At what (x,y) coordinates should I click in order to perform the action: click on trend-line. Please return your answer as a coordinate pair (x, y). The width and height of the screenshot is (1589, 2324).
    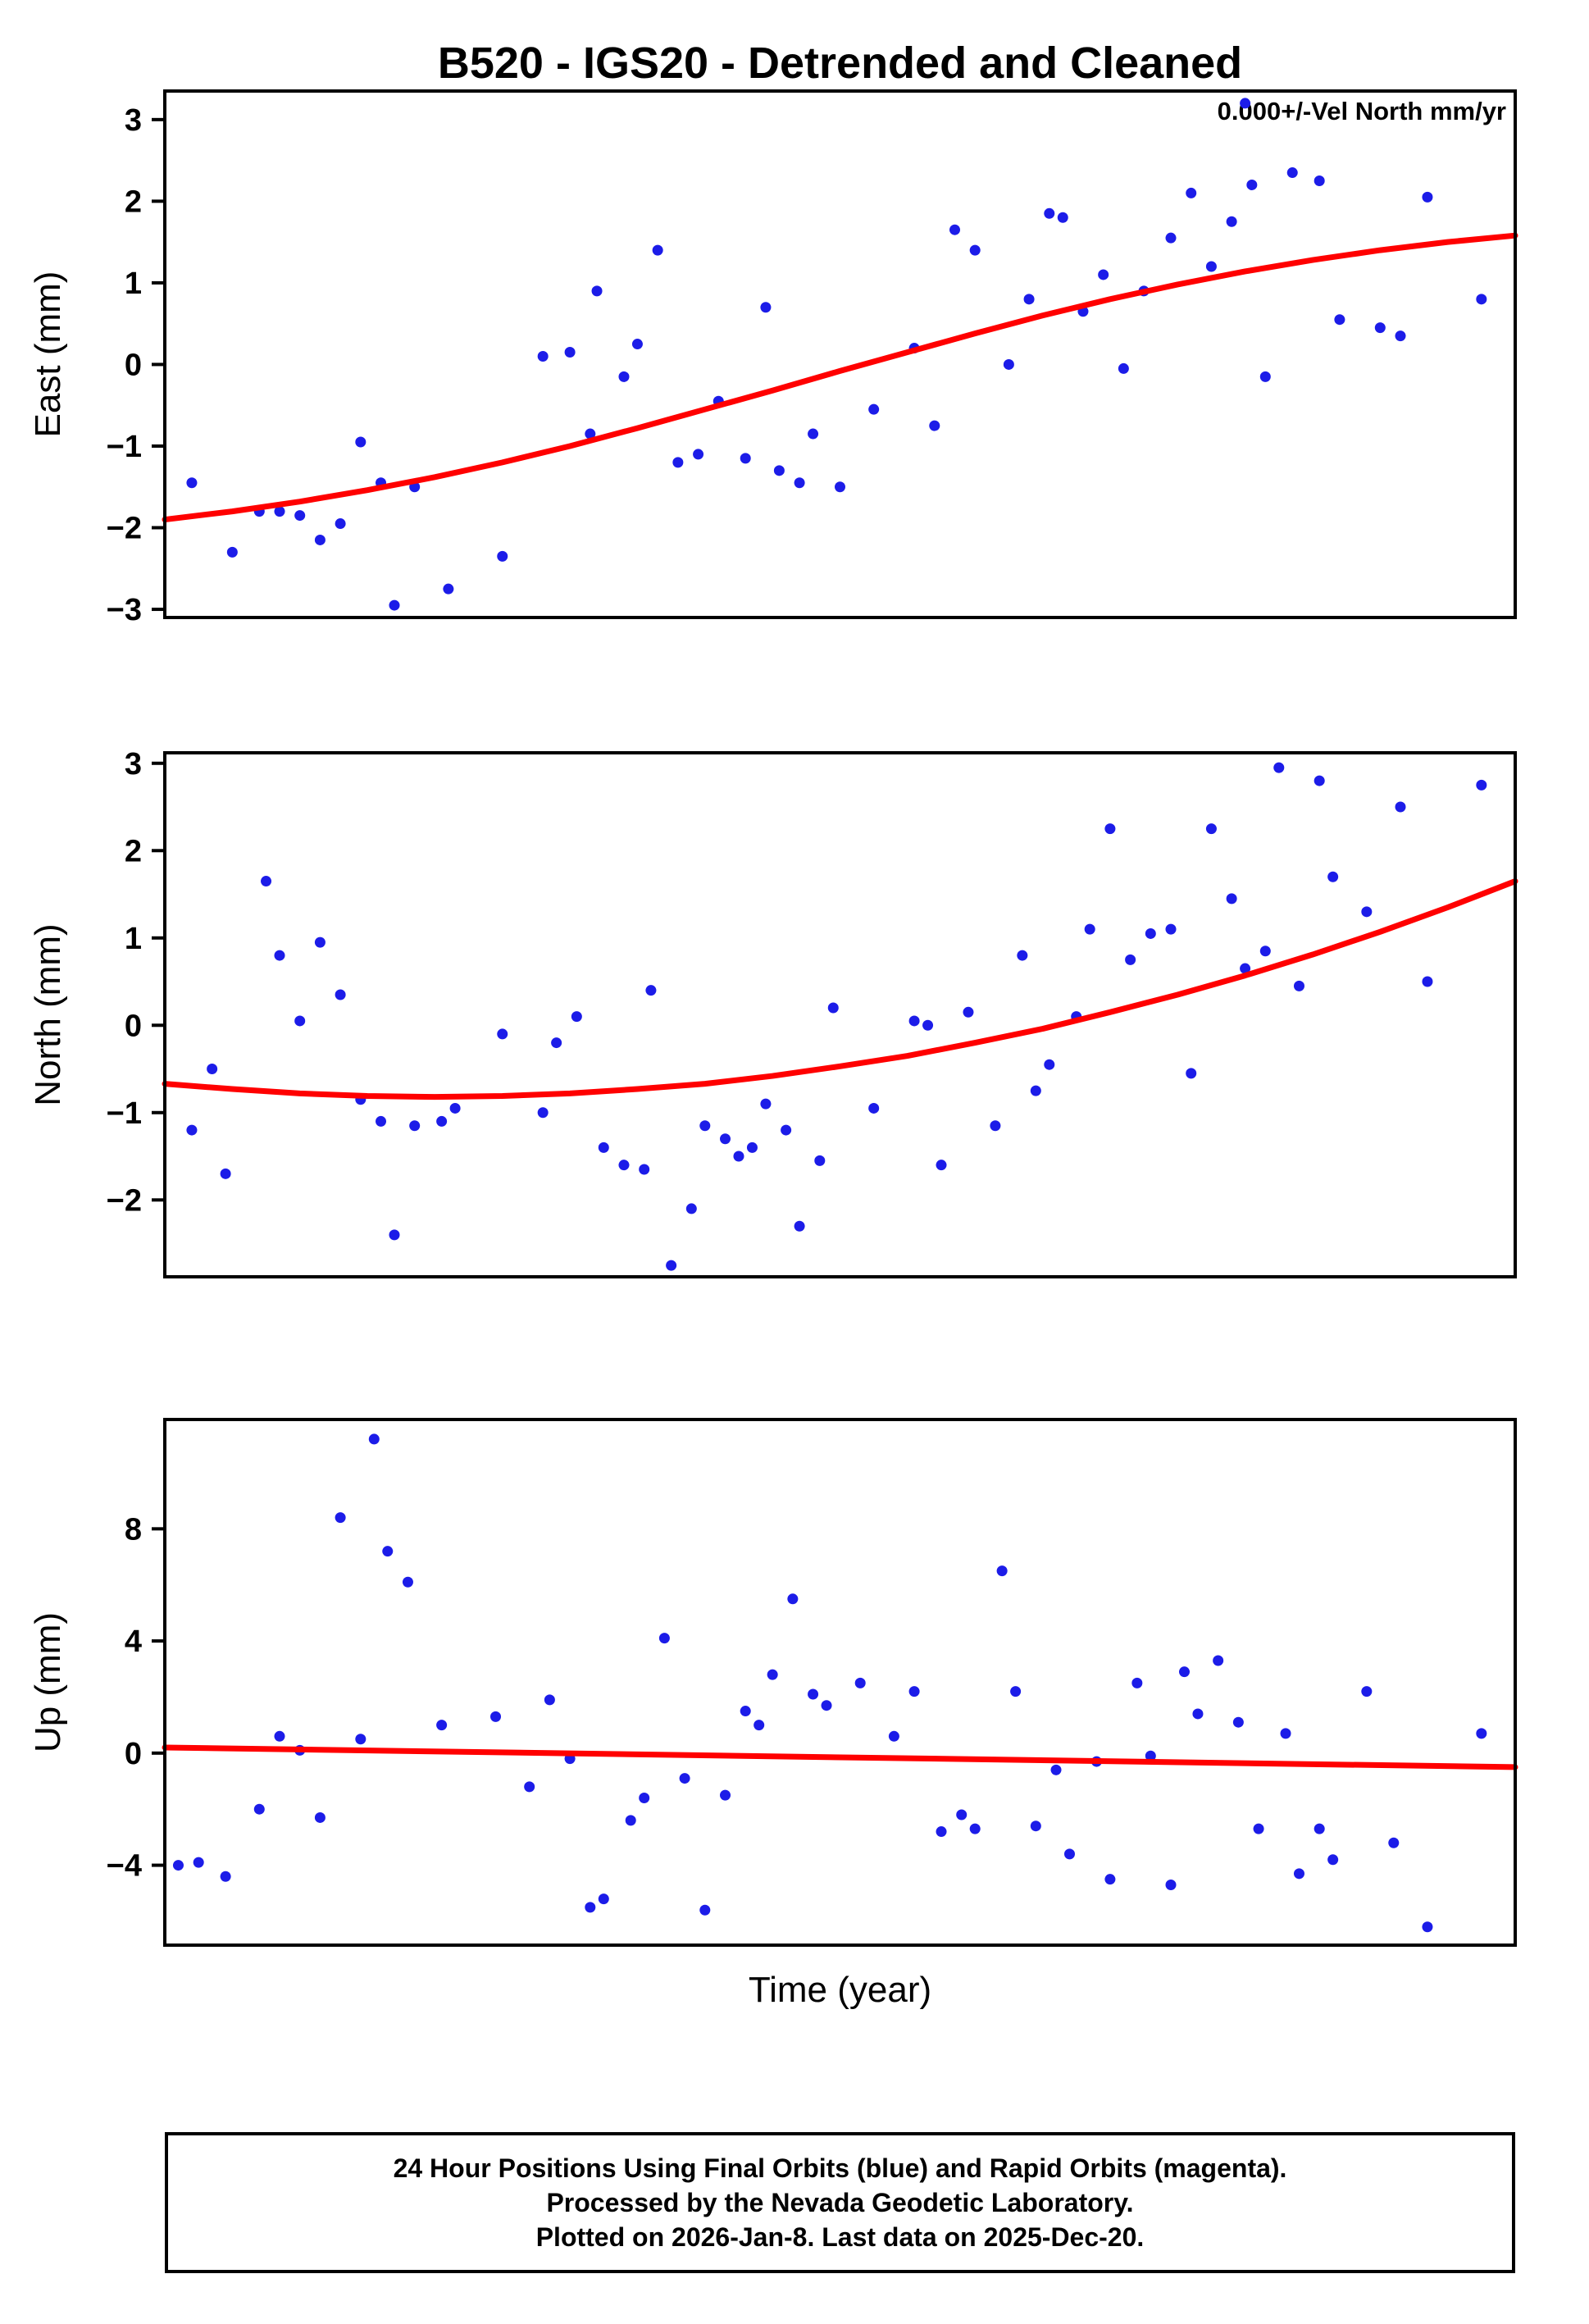
    Looking at the image, I should click on (840, 1757).